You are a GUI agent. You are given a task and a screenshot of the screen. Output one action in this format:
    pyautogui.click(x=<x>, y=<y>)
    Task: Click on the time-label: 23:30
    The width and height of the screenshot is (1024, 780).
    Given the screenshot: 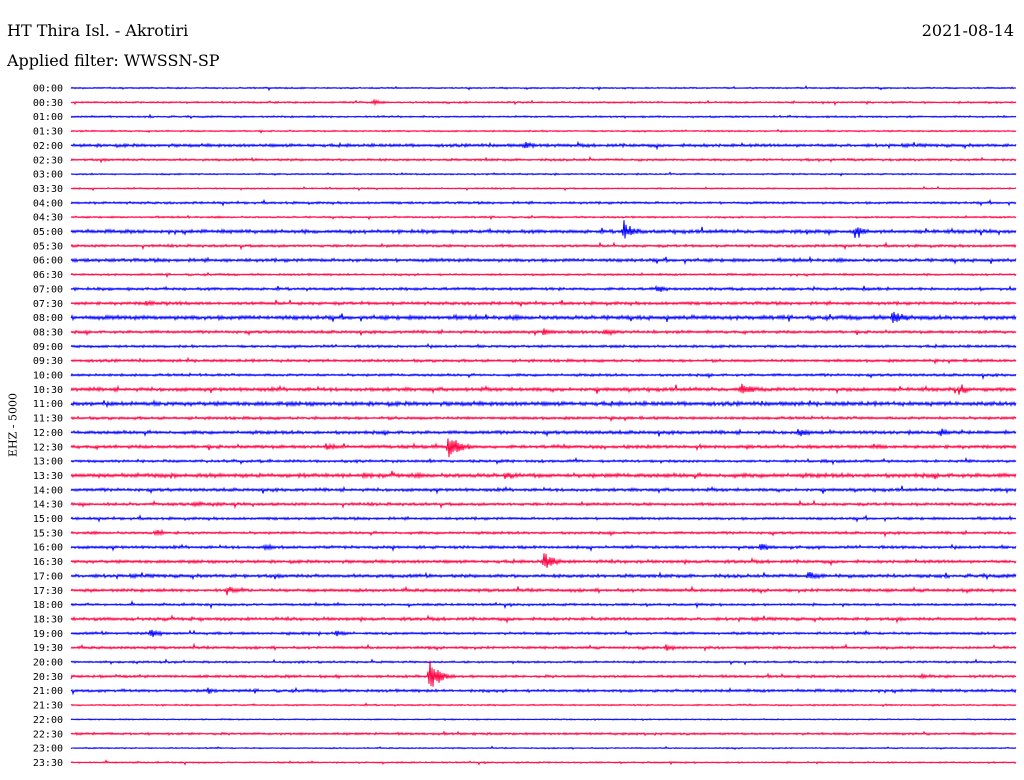 What is the action you would take?
    pyautogui.click(x=48, y=763)
    